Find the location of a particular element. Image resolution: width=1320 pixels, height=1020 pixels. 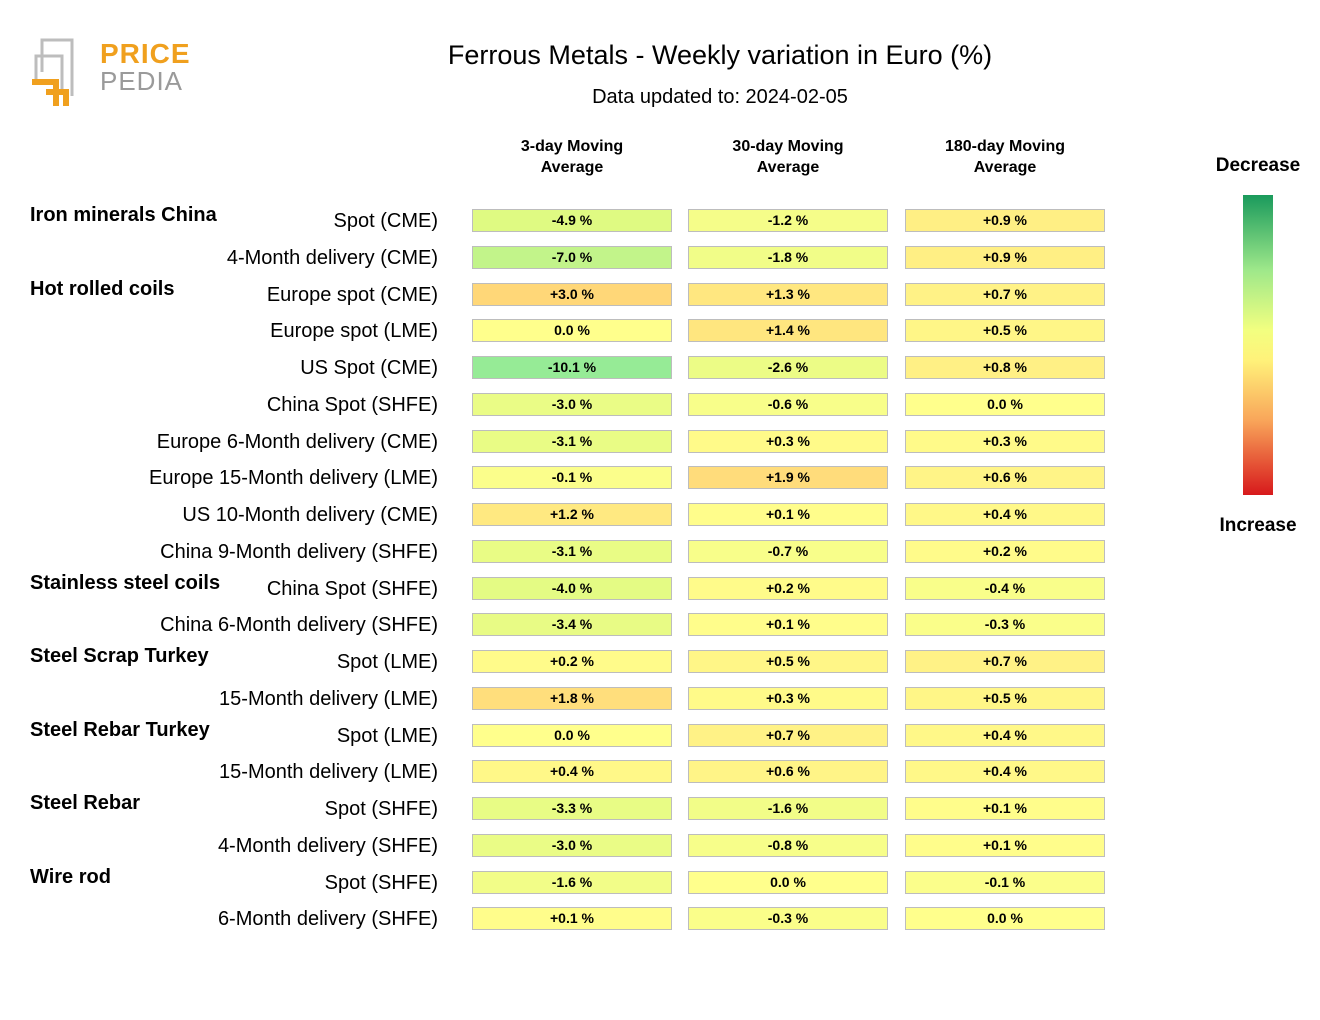

heatmap-cell: +1.4 % is located at coordinates (788, 331).